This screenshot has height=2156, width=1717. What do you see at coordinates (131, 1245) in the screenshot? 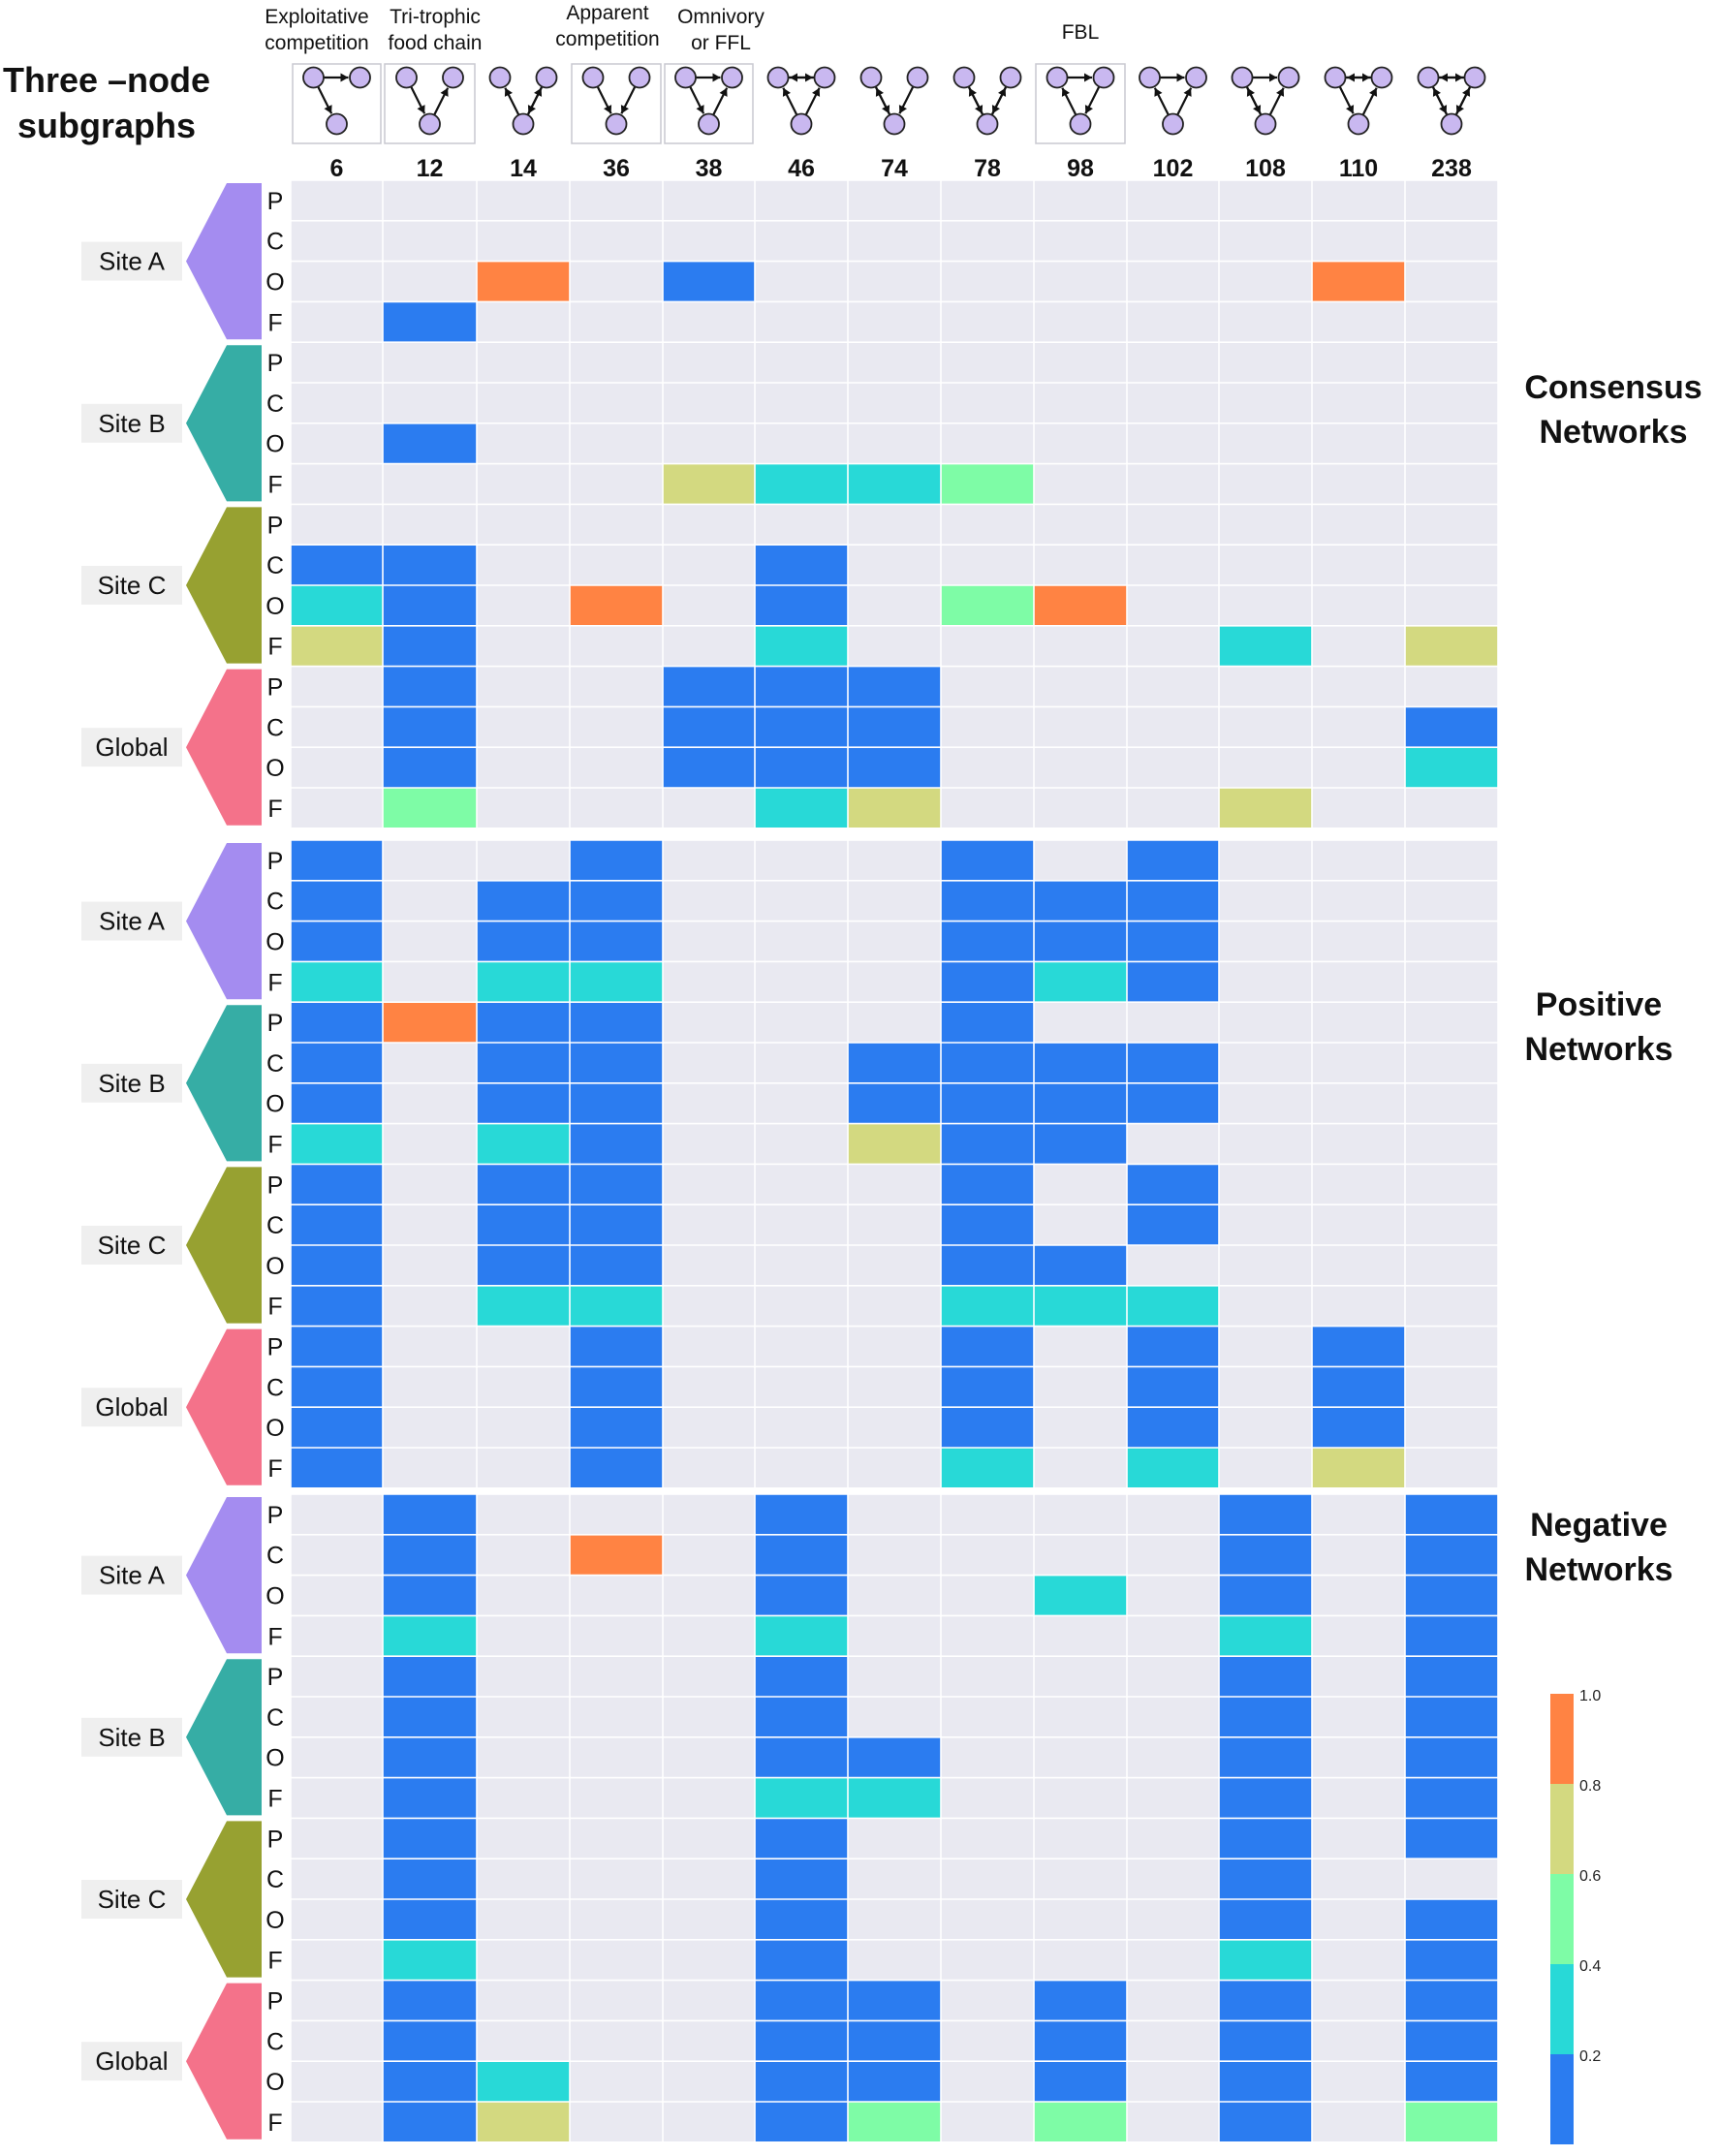
I see `site-label-box` at bounding box center [131, 1245].